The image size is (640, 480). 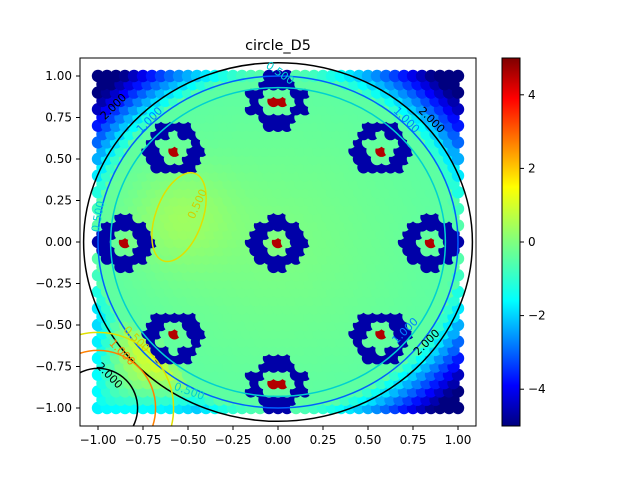 What do you see at coordinates (532, 168) in the screenshot?
I see `colorbar-tick-label: 2` at bounding box center [532, 168].